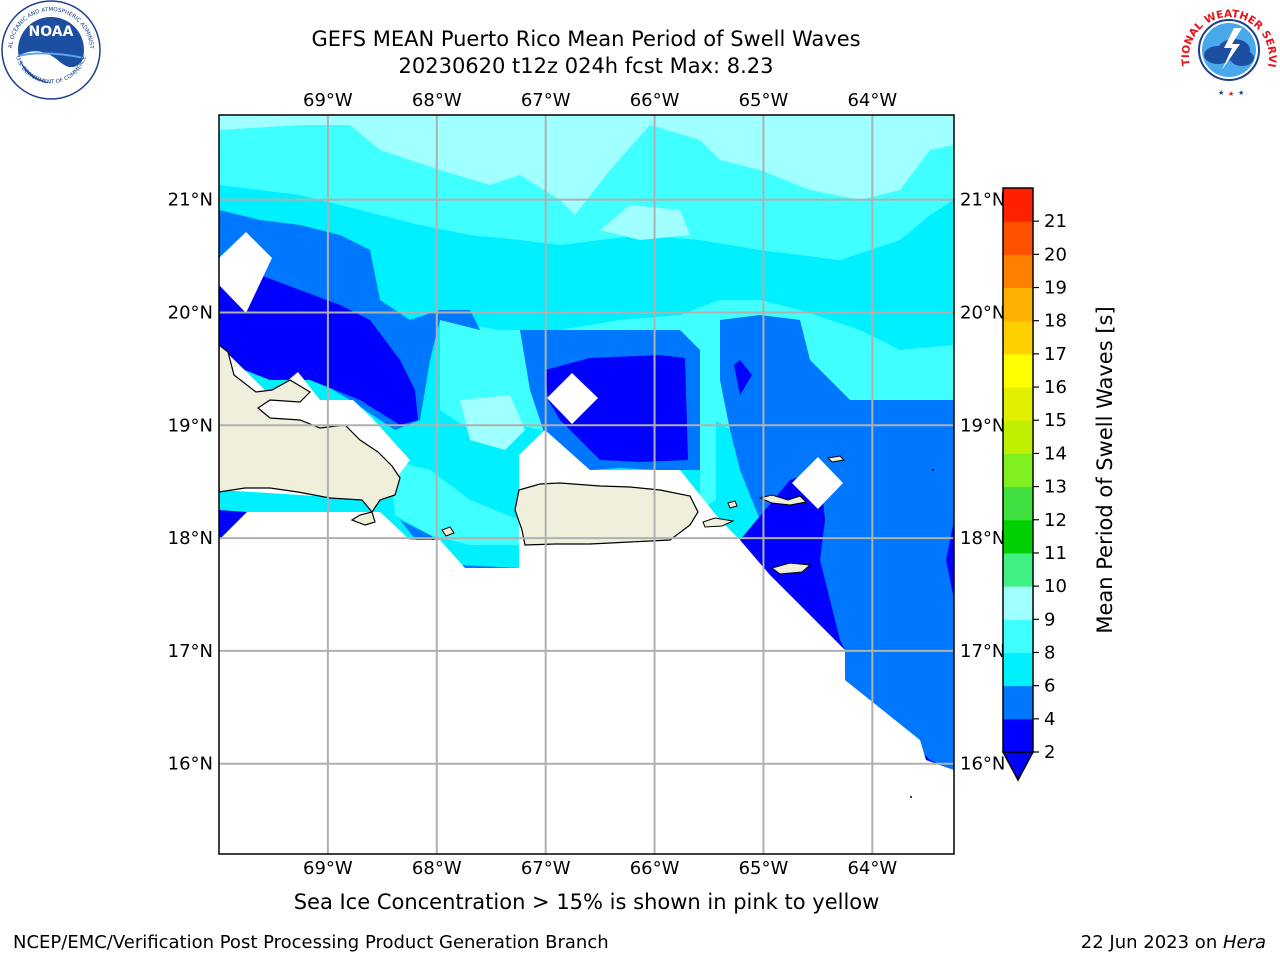 The height and width of the screenshot is (960, 1280). Describe the element at coordinates (245, 272) in the screenshot. I see `nodata-diamond-west` at that location.